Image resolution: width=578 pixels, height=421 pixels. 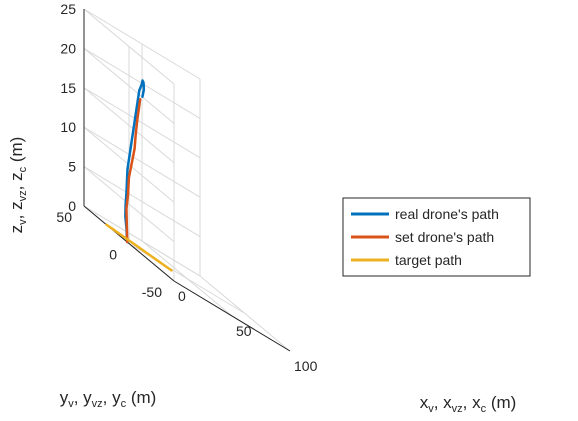 I want to click on z-tick-label: 10, so click(x=68, y=127).